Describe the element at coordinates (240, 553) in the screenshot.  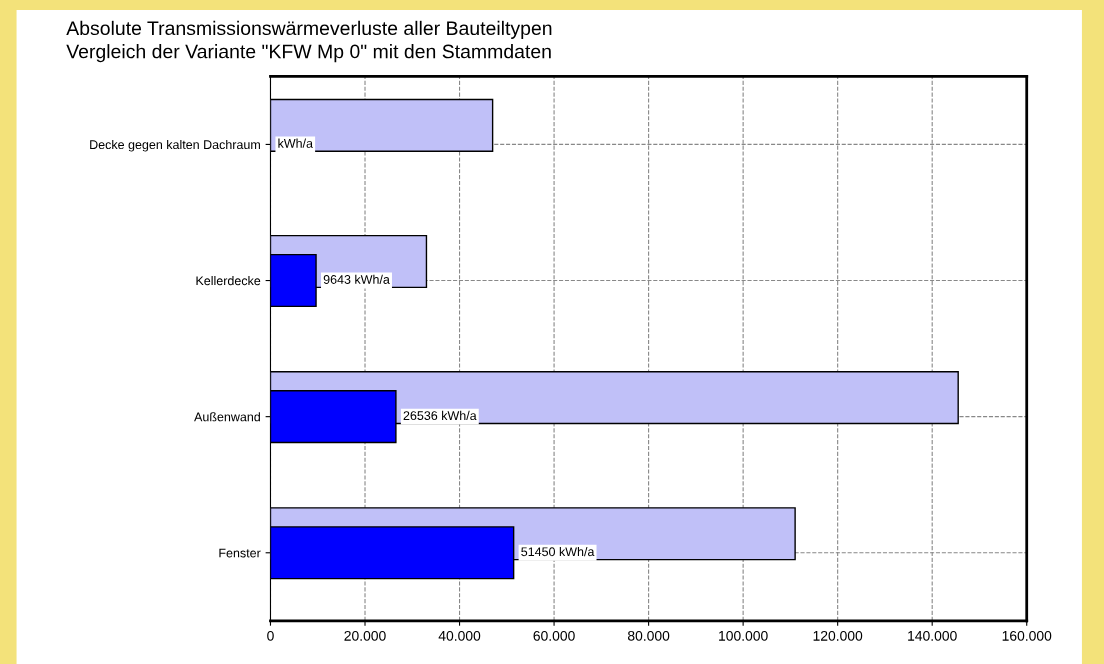
I see `y-tick-label: Fenster` at that location.